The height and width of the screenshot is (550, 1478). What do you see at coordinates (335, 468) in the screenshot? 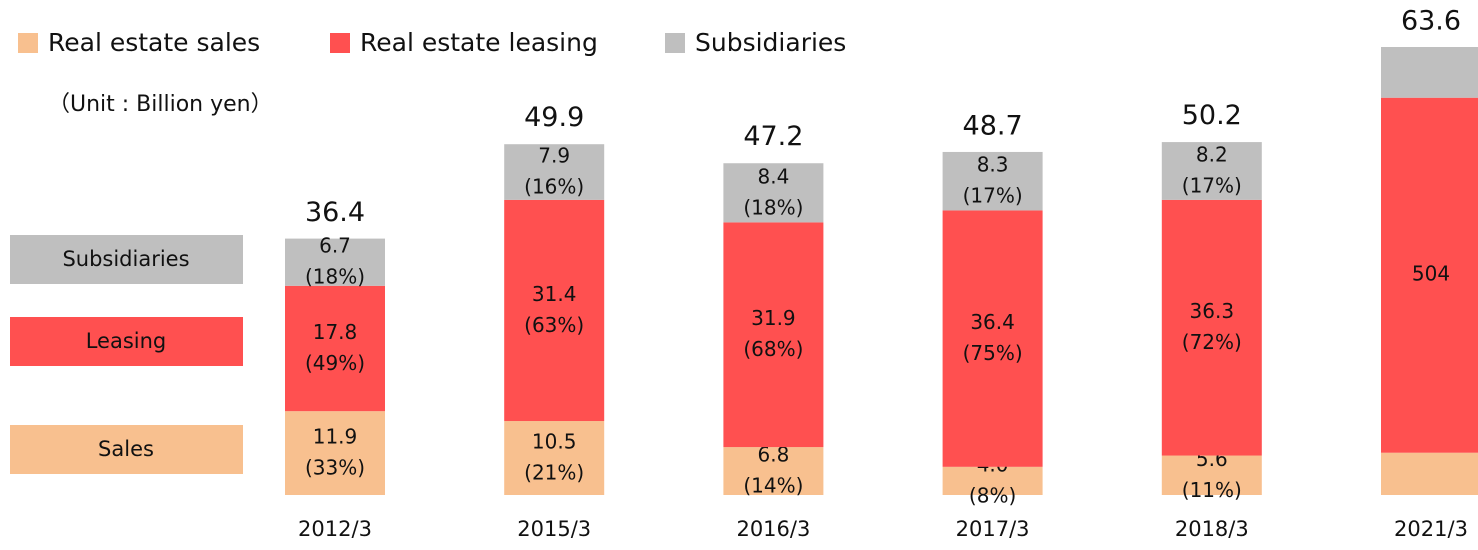
I see `percent-label: (33%)` at bounding box center [335, 468].